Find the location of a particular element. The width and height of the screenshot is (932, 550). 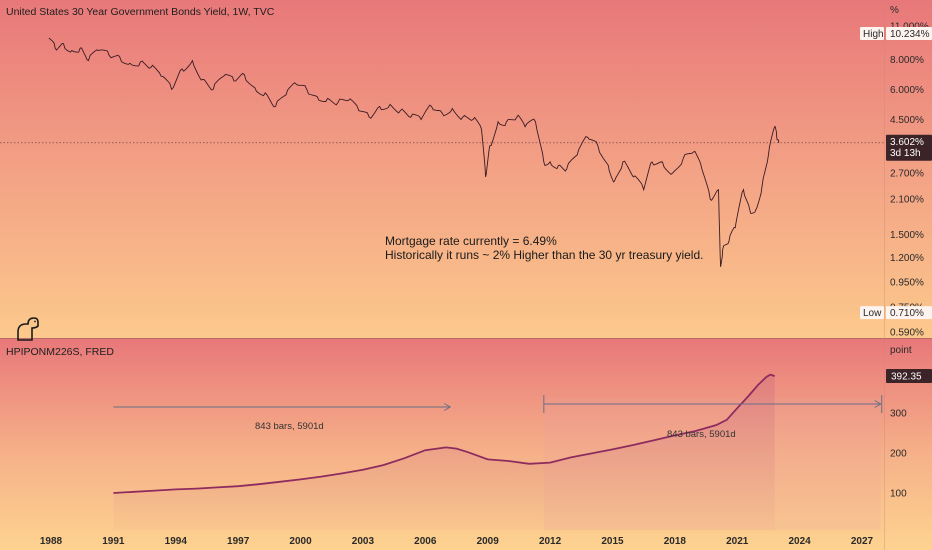

high-marker: High 10.234% is located at coordinates (896, 34).